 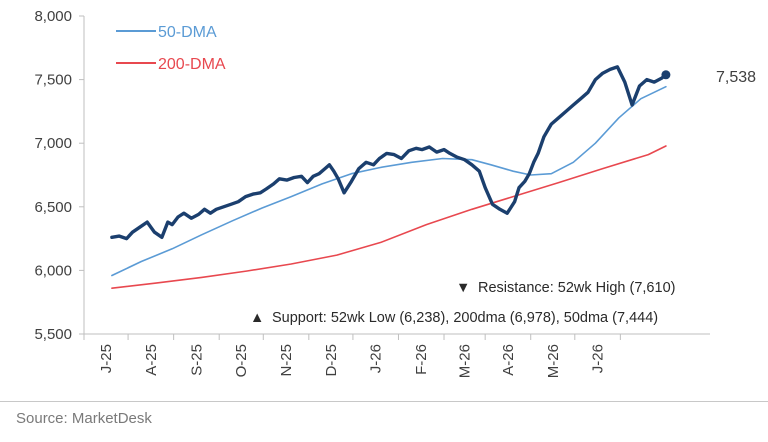 What do you see at coordinates (463, 288) in the screenshot?
I see `resistance-marker: ▼` at bounding box center [463, 288].